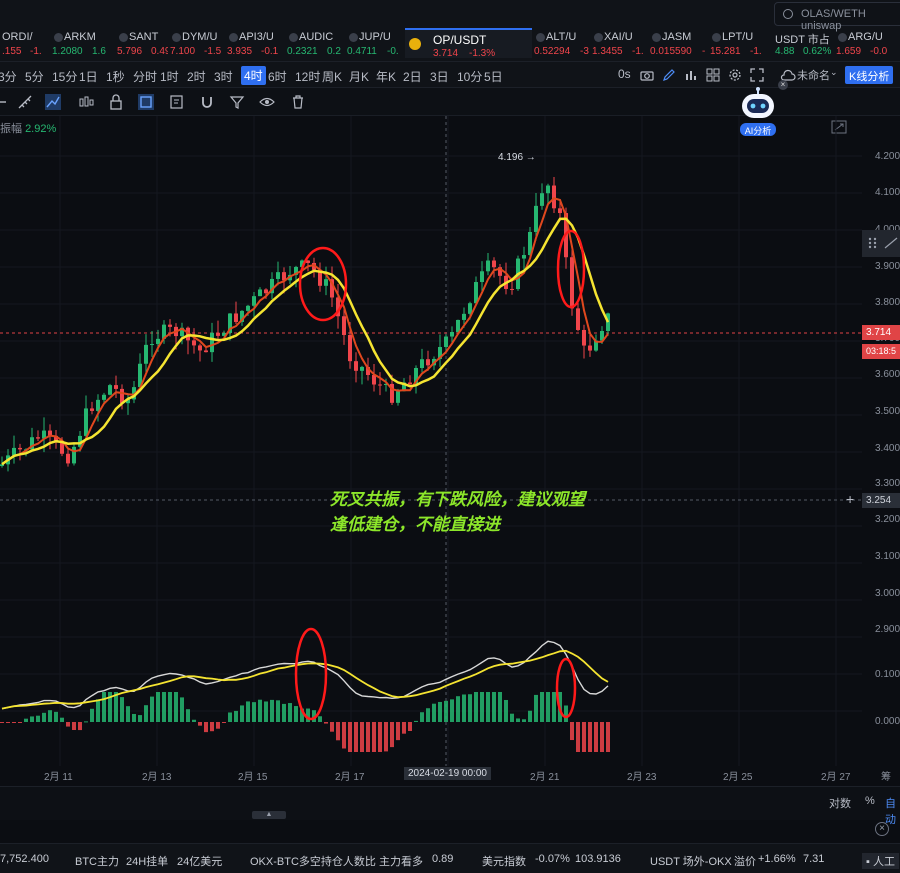 Image resolution: width=900 pixels, height=873 pixels. Describe the element at coordinates (97, 862) in the screenshot. I see `strip-label: BTC主力` at that location.